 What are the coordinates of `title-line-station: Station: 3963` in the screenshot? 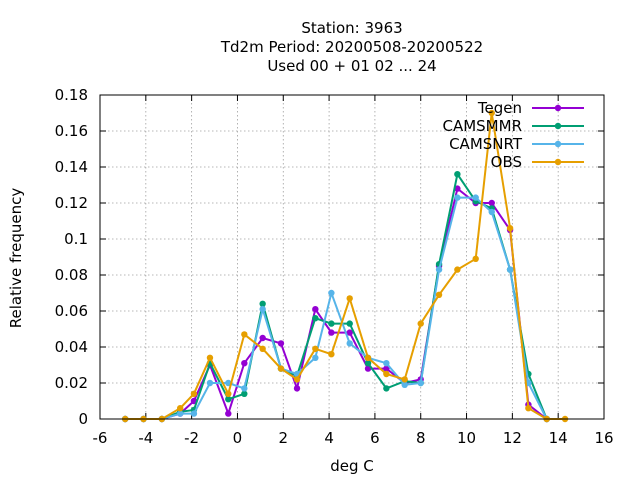 It's located at (351, 28).